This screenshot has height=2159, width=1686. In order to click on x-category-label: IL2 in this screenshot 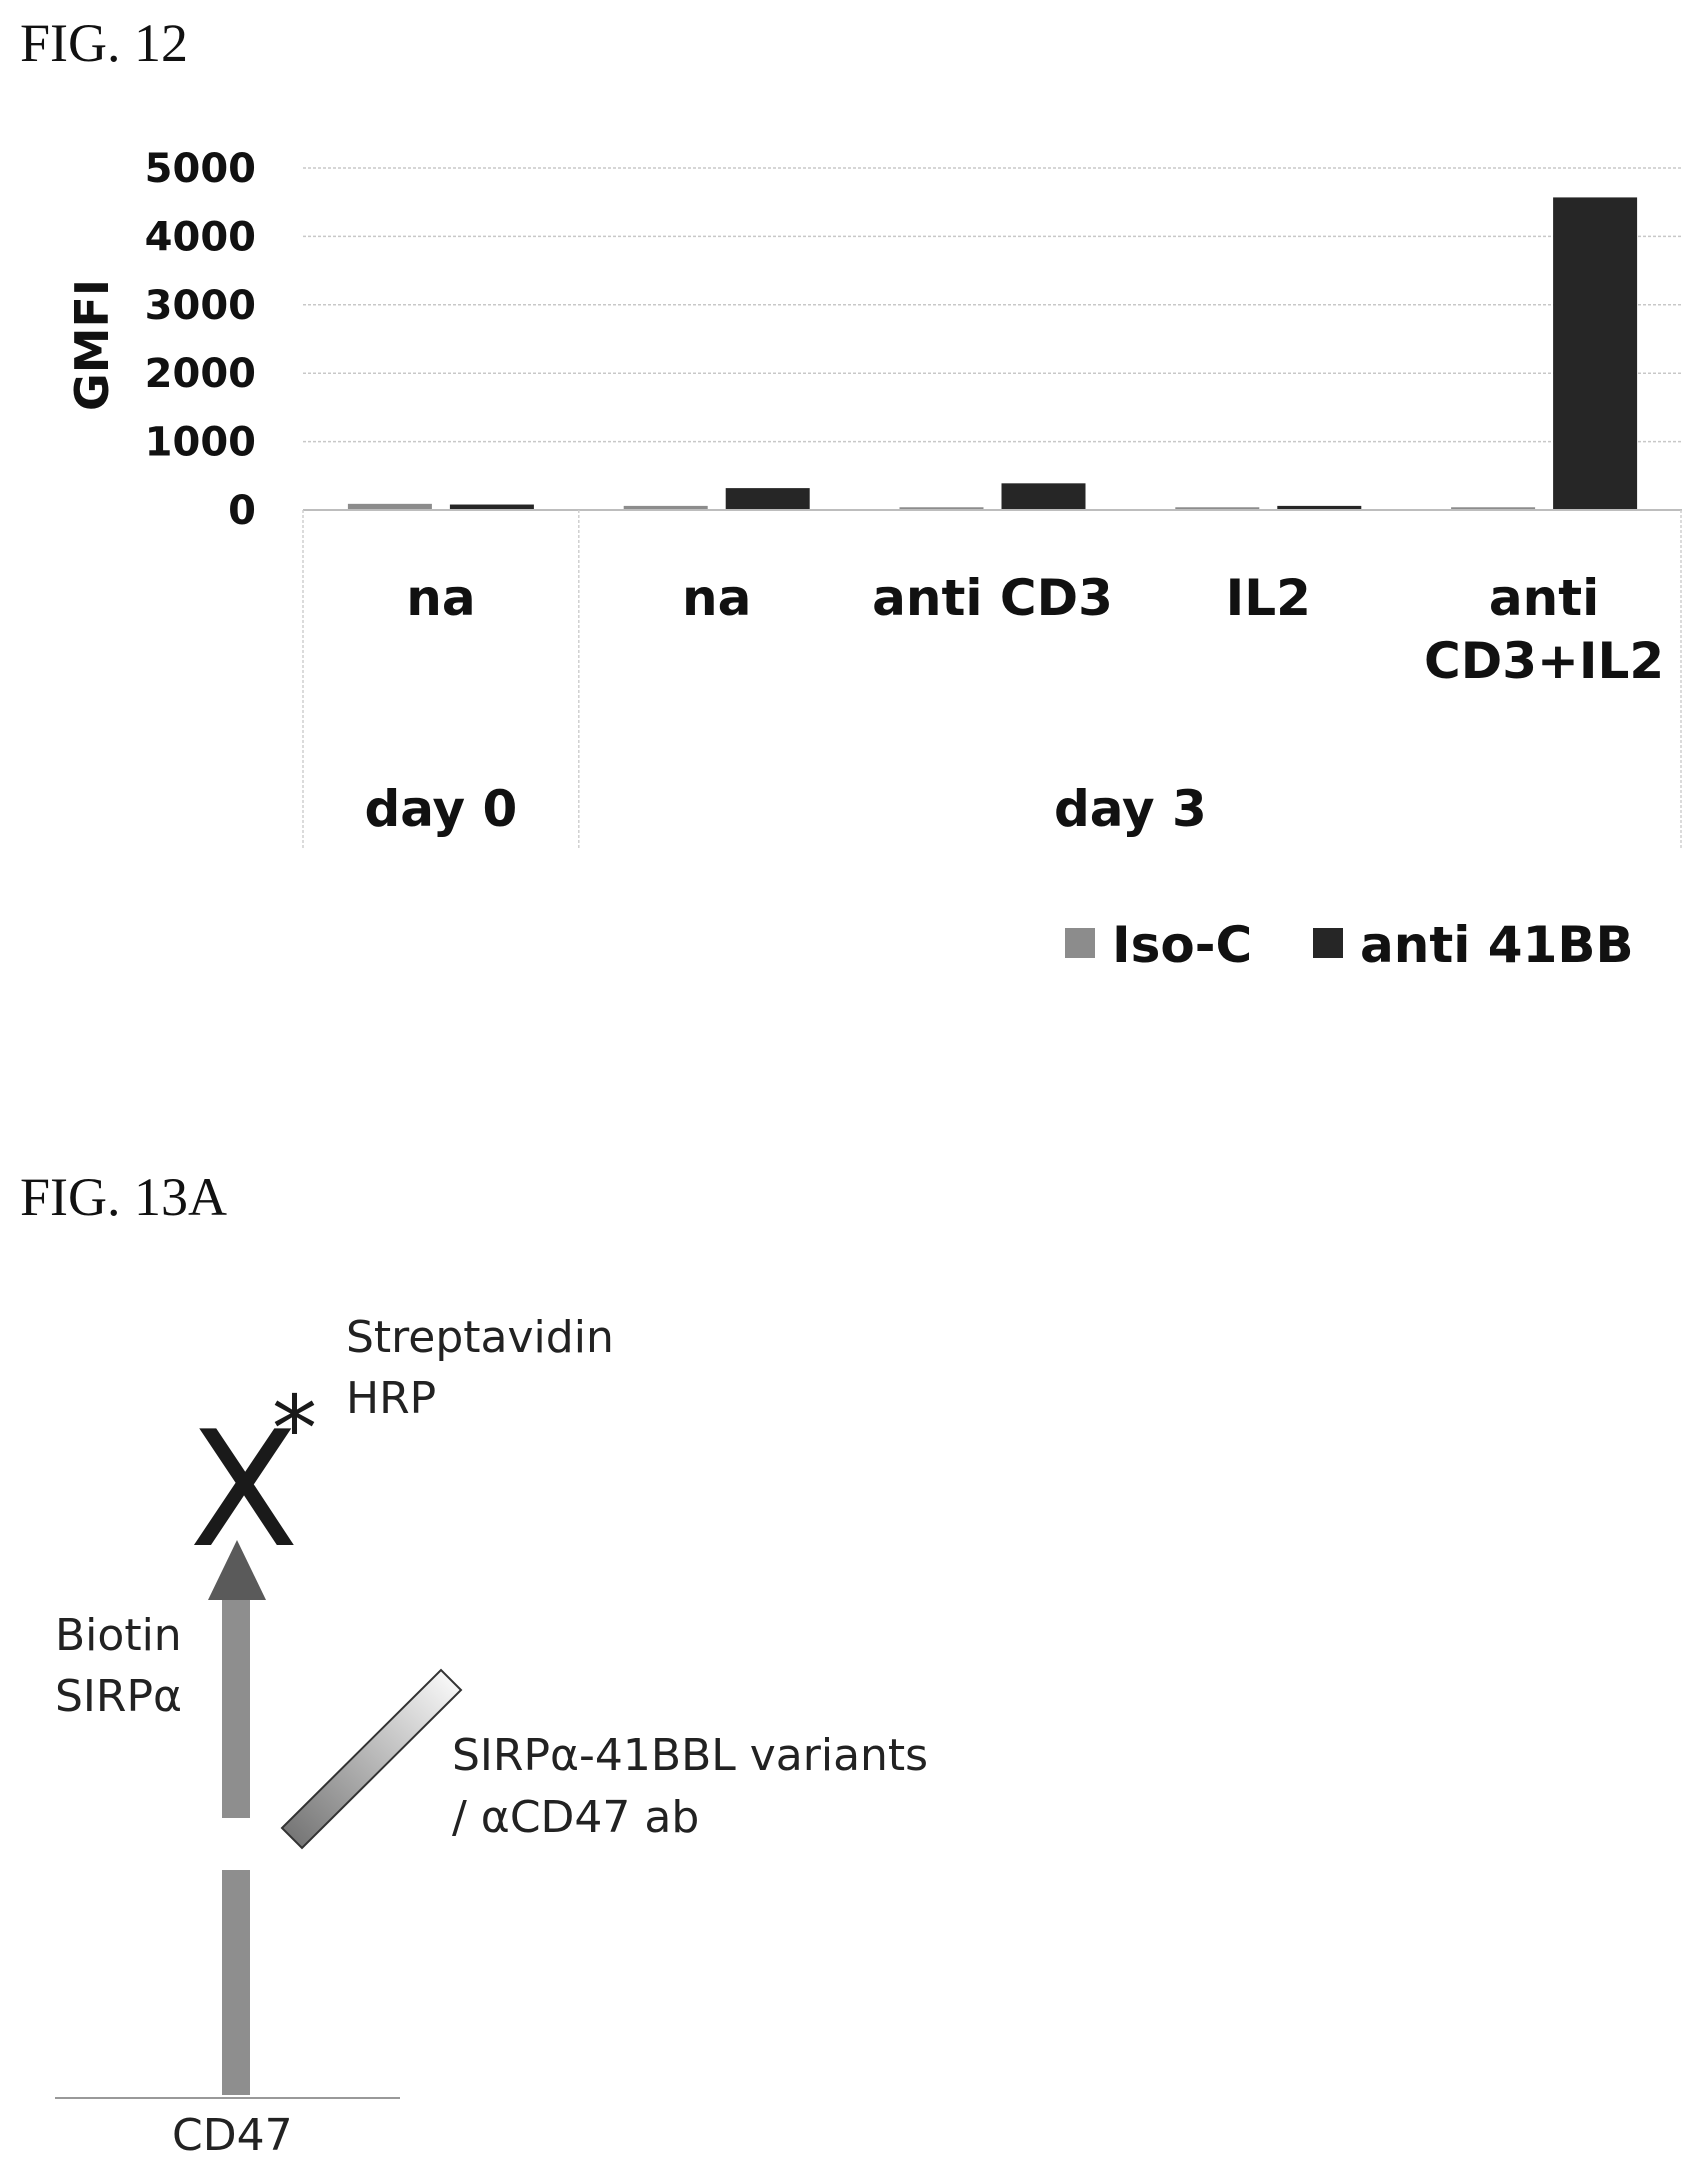, I will do `click(1268, 598)`.